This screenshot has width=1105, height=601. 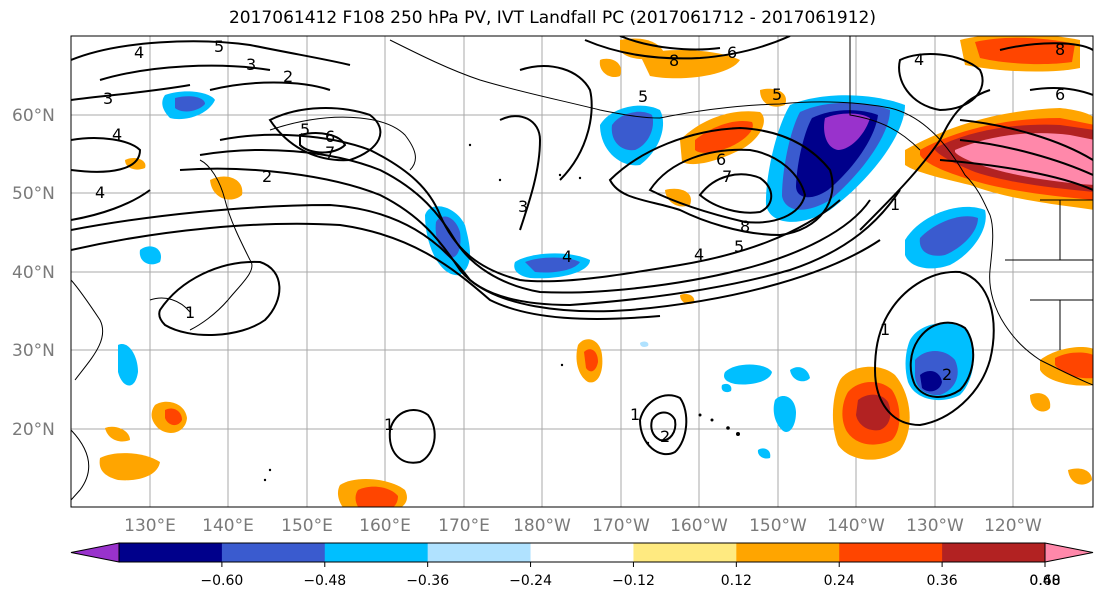 I want to click on colorbar-tick-label: −0.48, so click(x=324, y=581).